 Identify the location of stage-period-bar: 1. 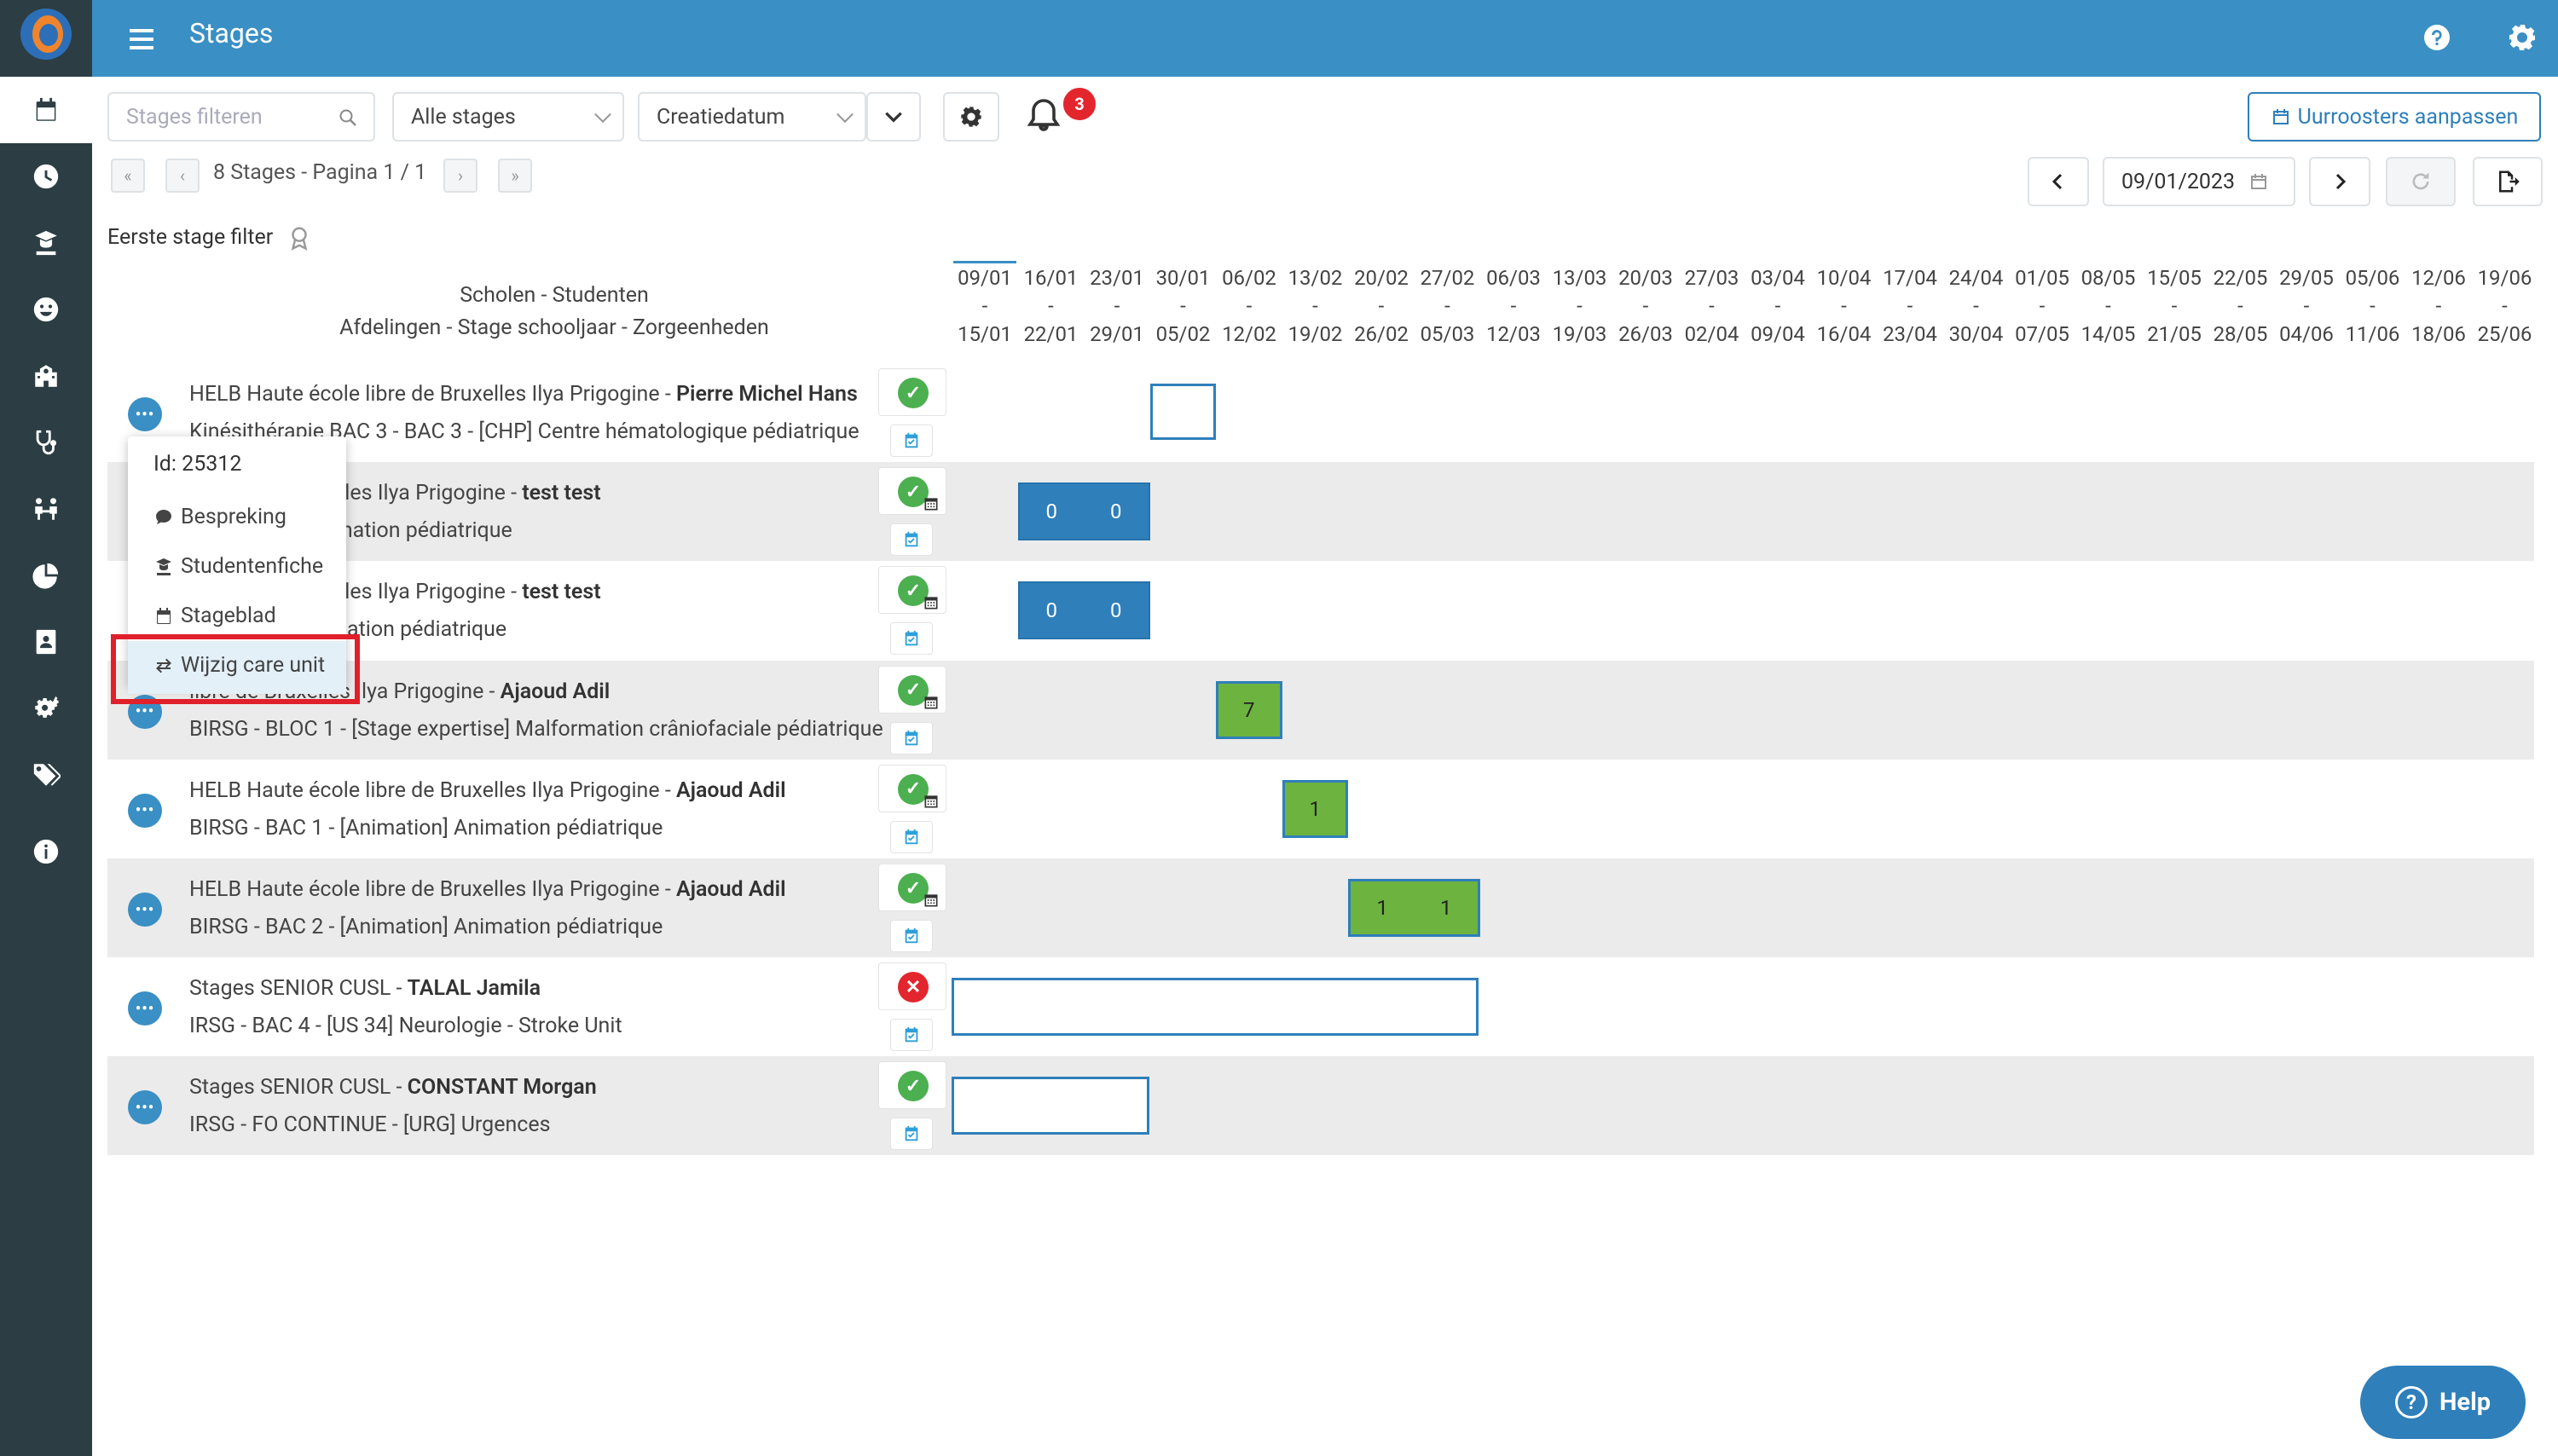
(1315, 808).